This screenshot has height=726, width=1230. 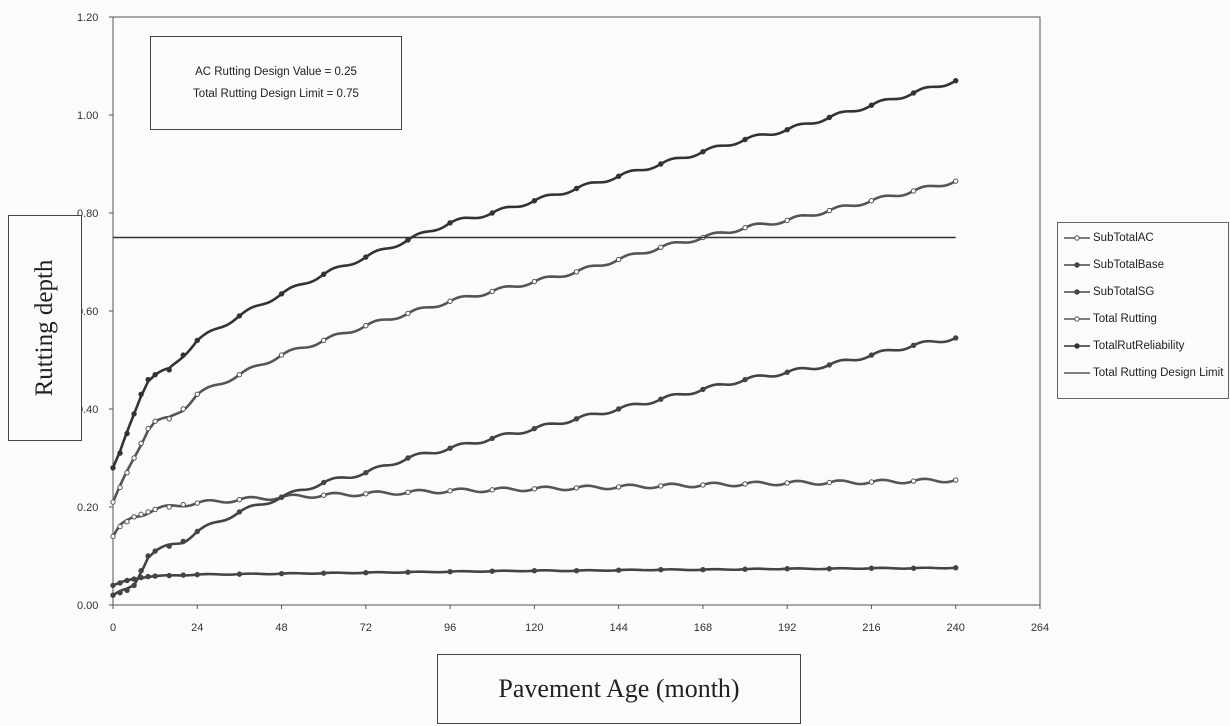 What do you see at coordinates (1143, 373) in the screenshot?
I see `legend-item: Total Rutting Design Limit` at bounding box center [1143, 373].